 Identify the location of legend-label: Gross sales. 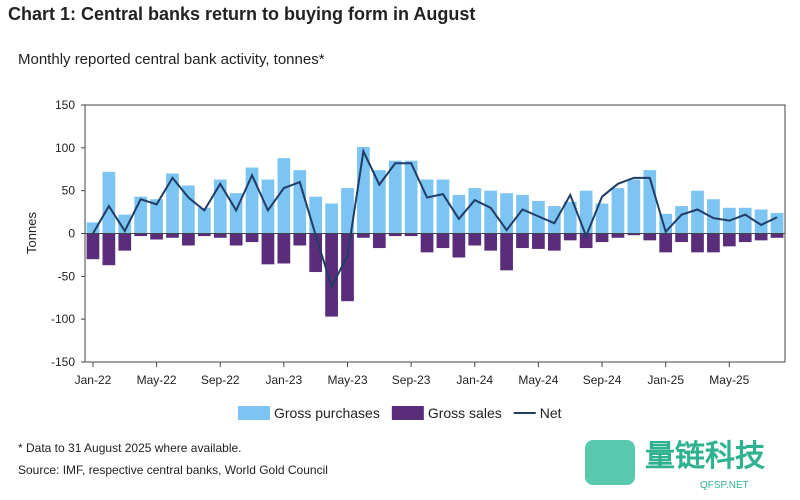
(465, 413).